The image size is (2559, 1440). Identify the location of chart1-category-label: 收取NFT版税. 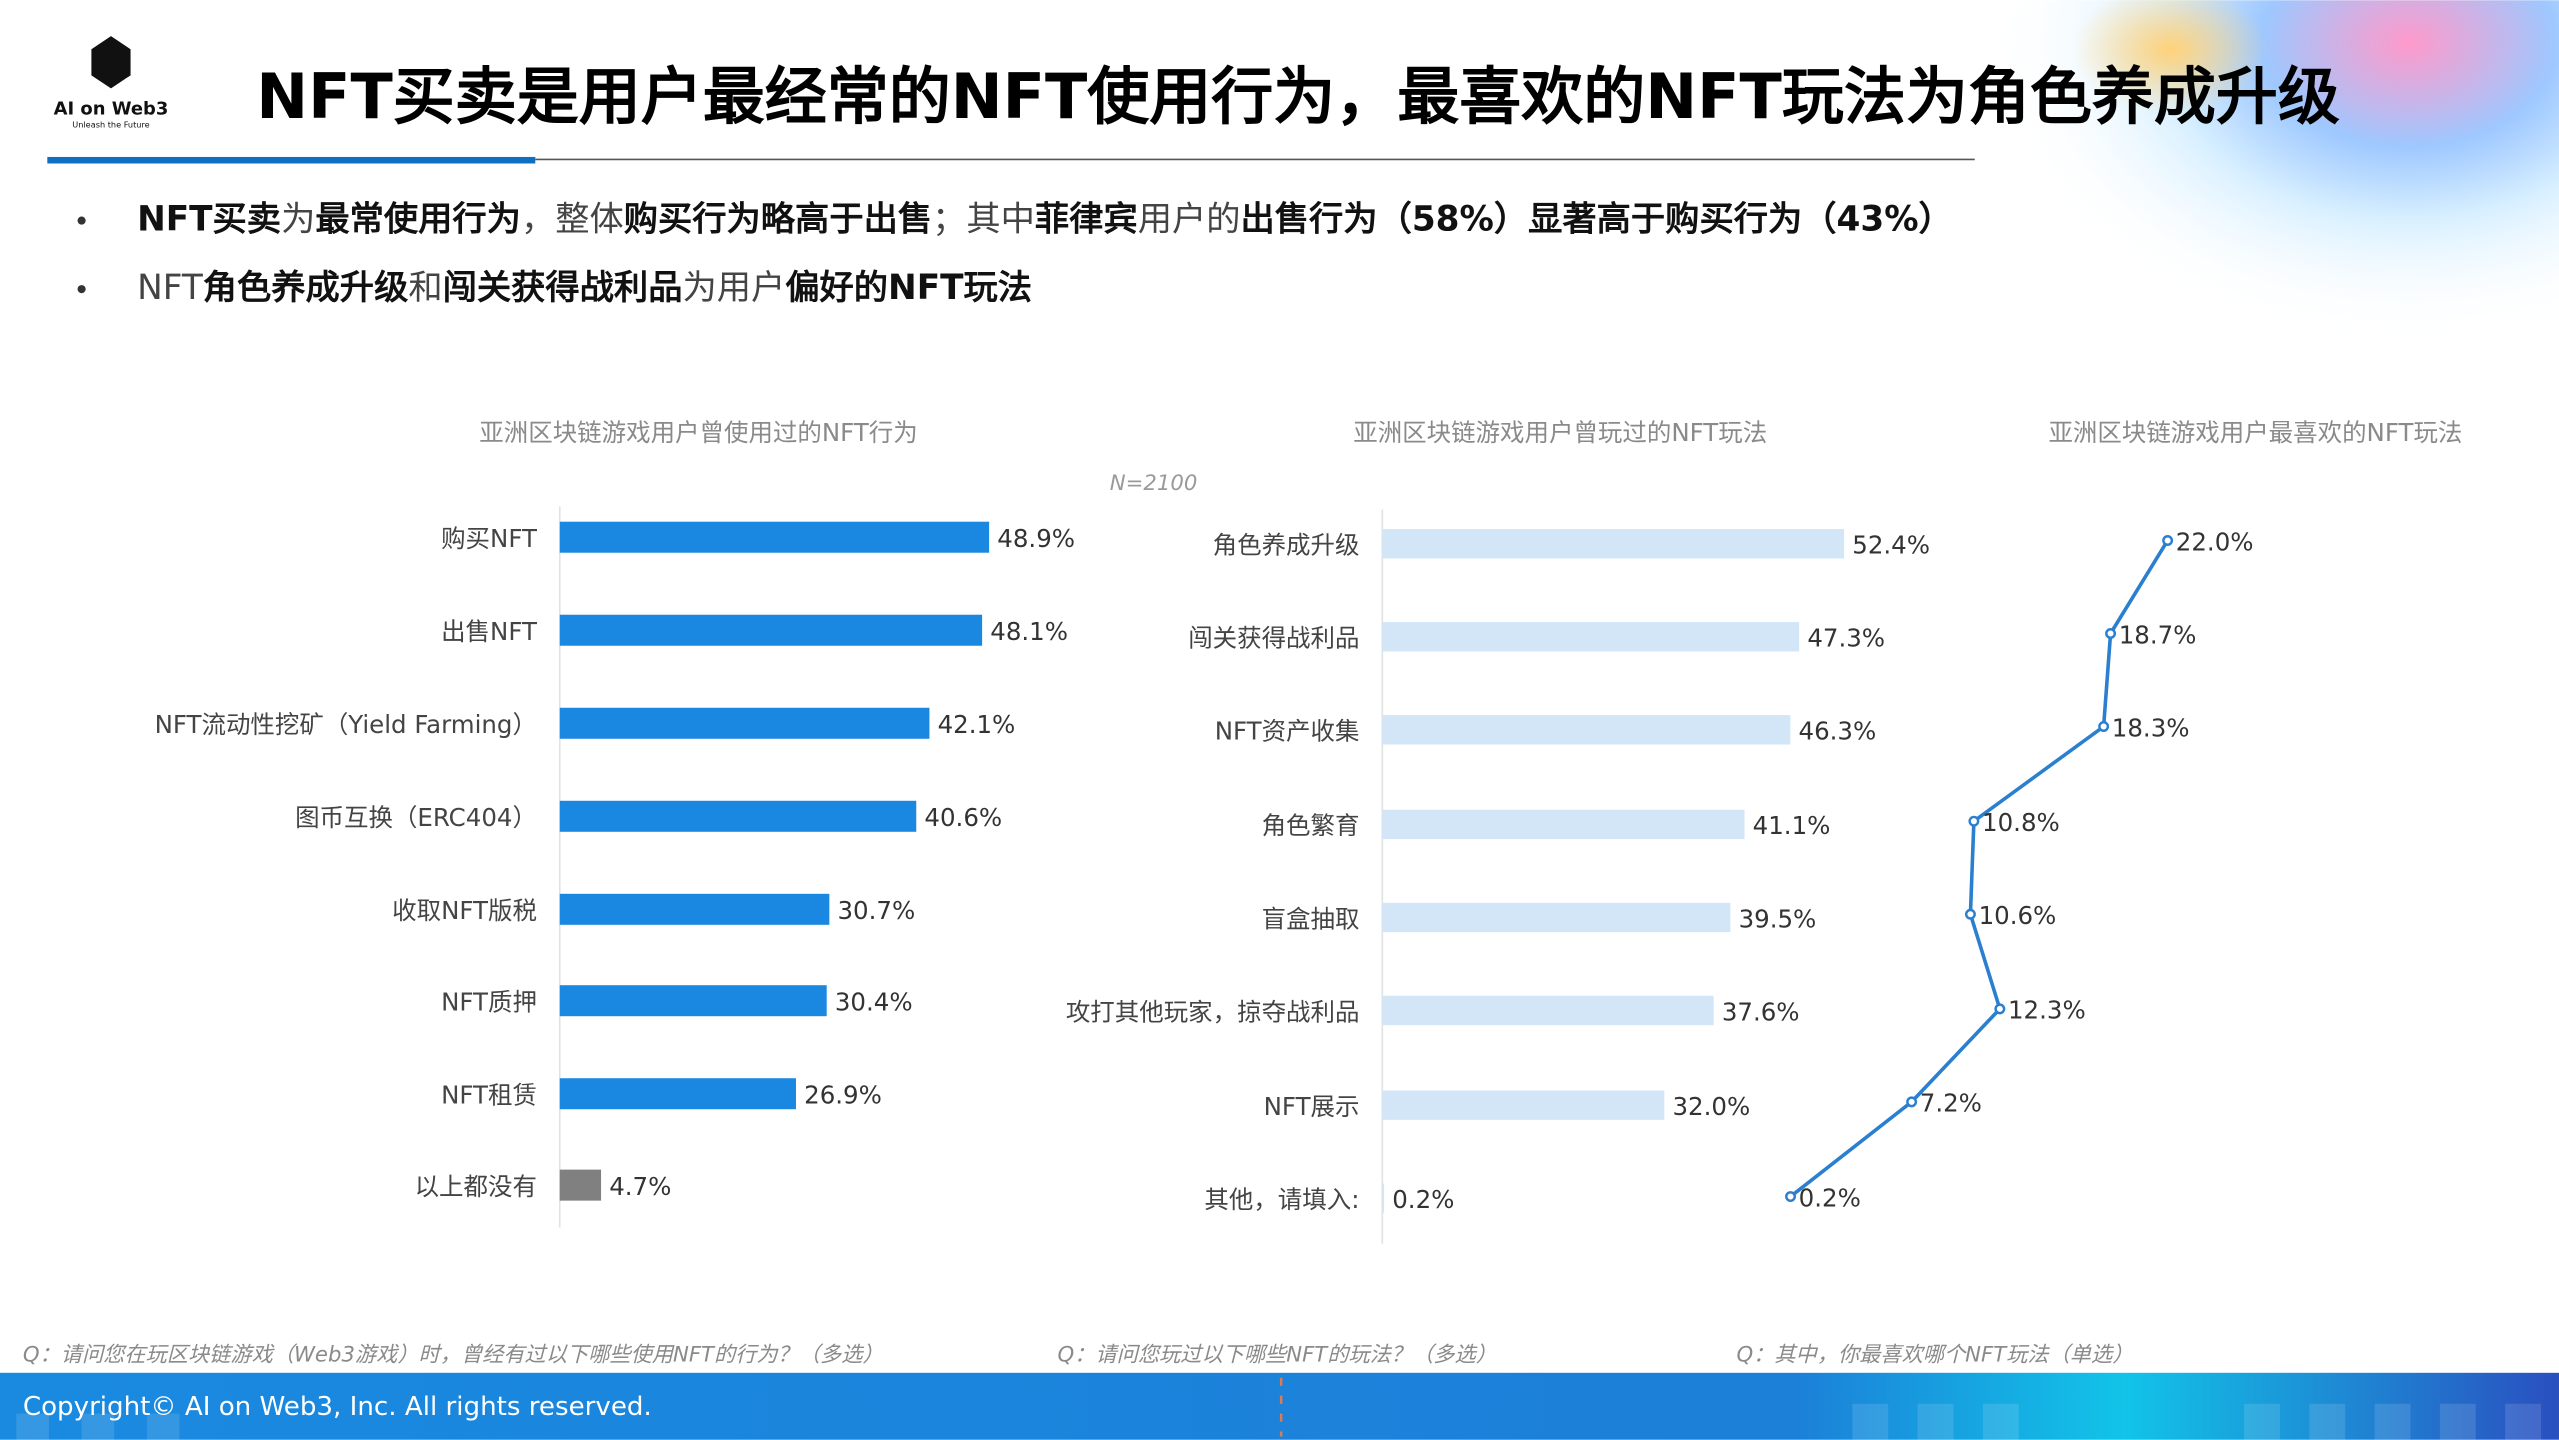
(464, 910).